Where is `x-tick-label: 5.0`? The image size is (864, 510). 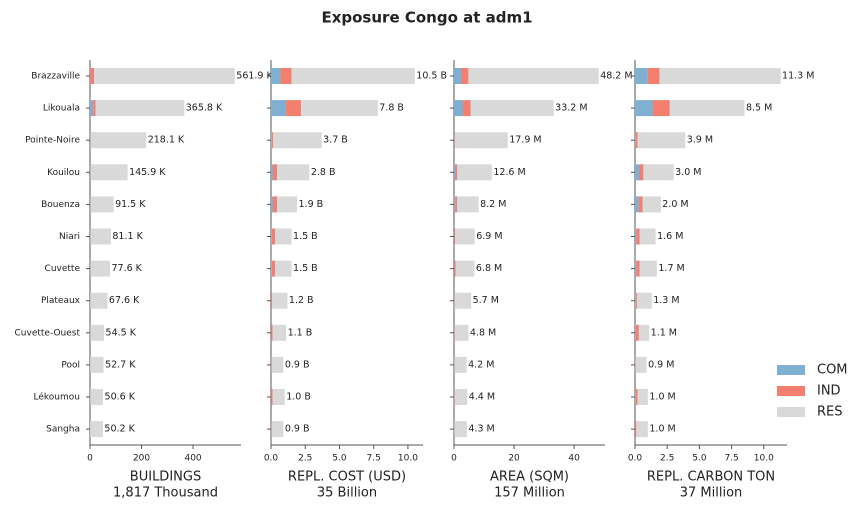 x-tick-label: 5.0 is located at coordinates (699, 459).